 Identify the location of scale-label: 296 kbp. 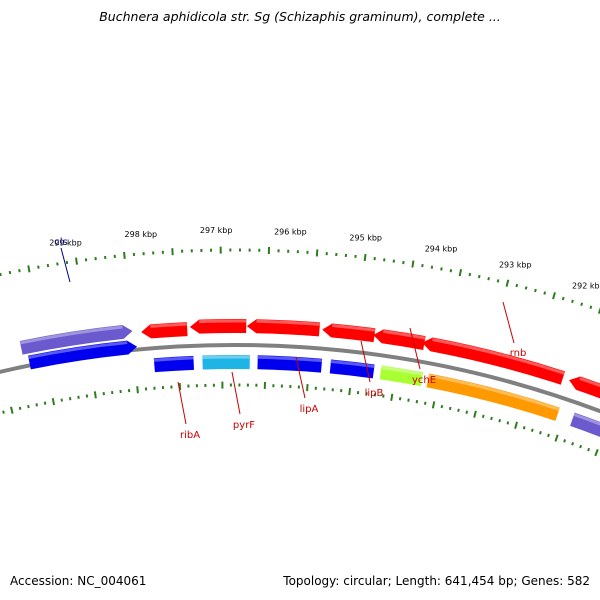
(290, 231).